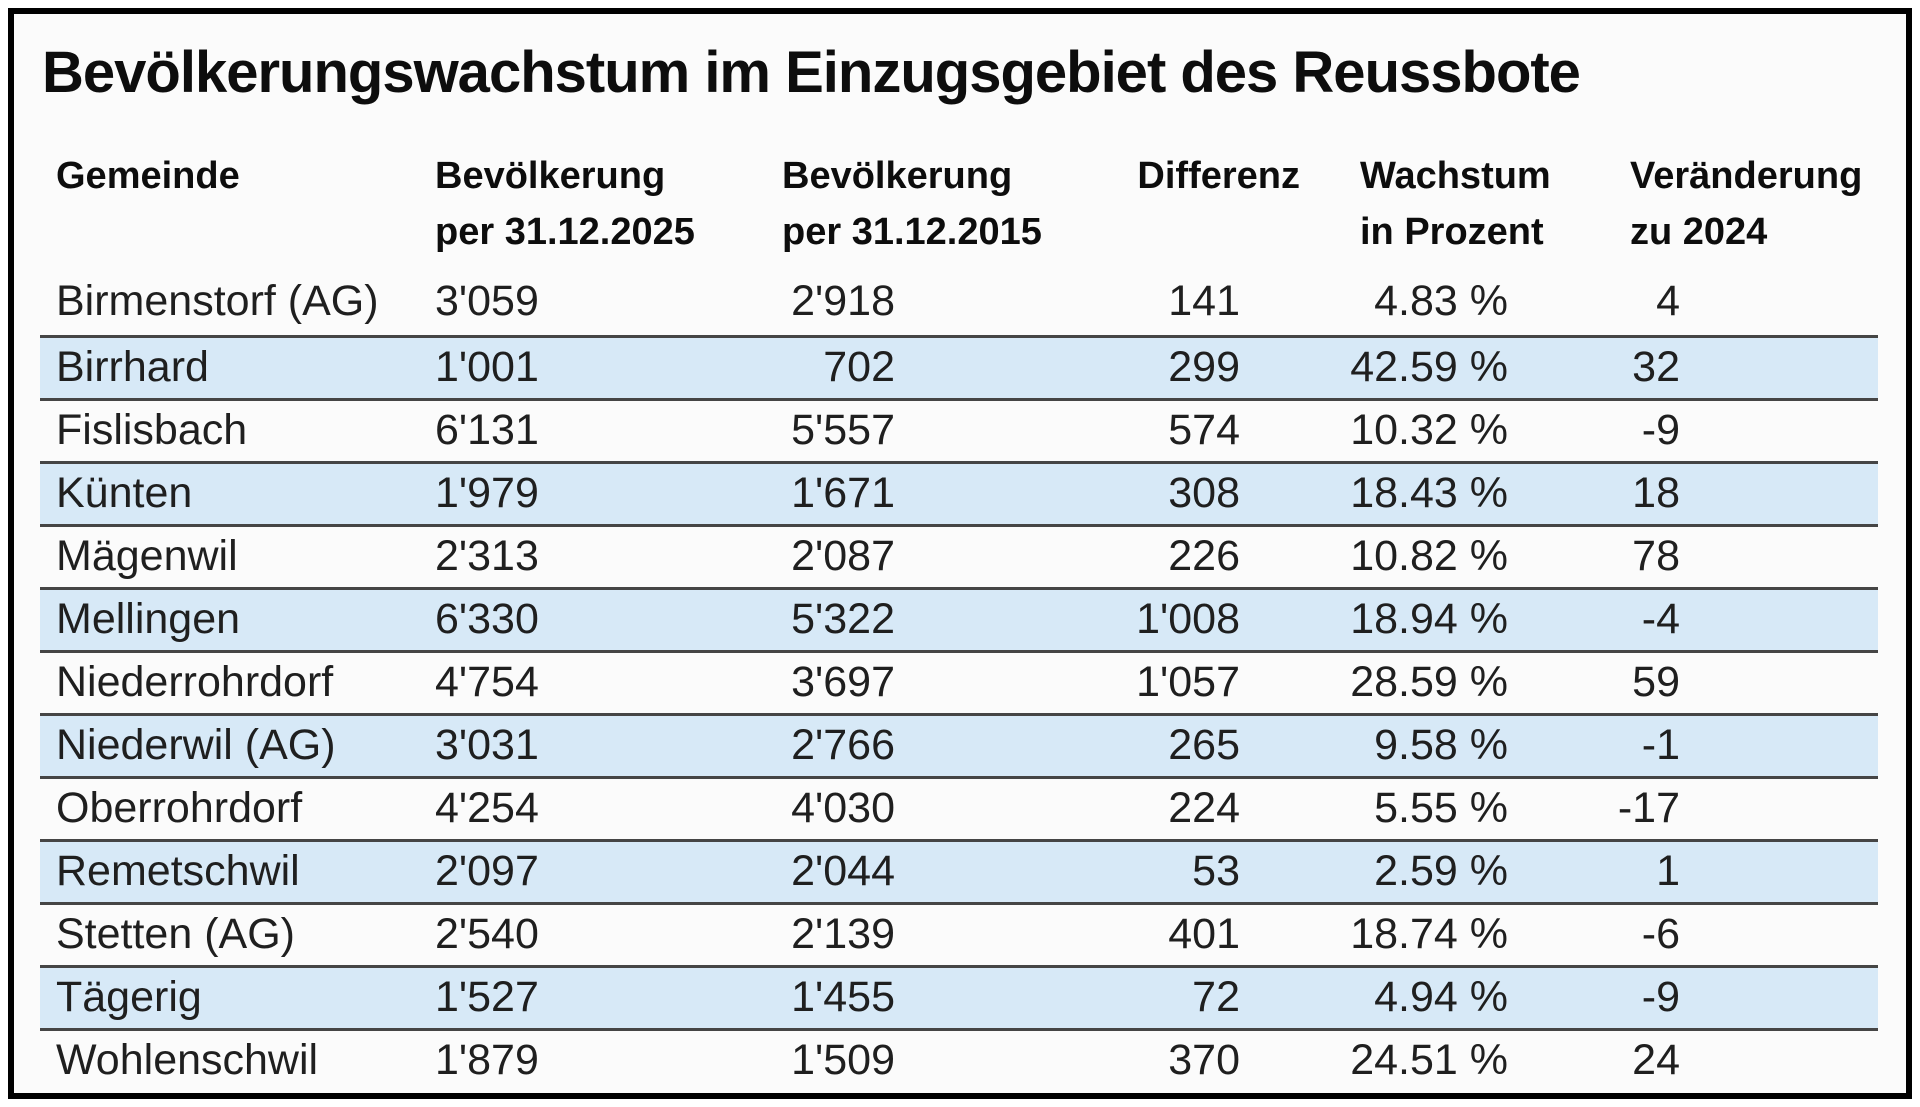  Describe the element at coordinates (178, 871) in the screenshot. I see `cell-gemeinde: Remetschwil` at that location.